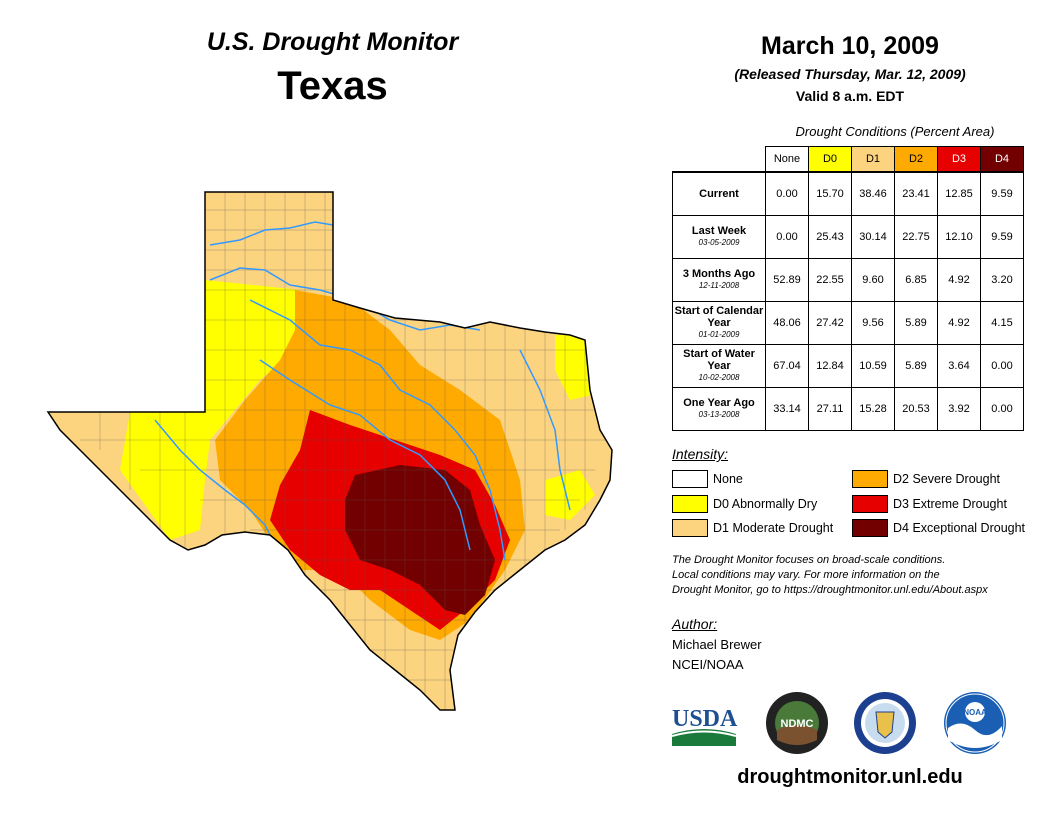 The height and width of the screenshot is (816, 1056). I want to click on row-date: 03-13-2008, so click(719, 414).